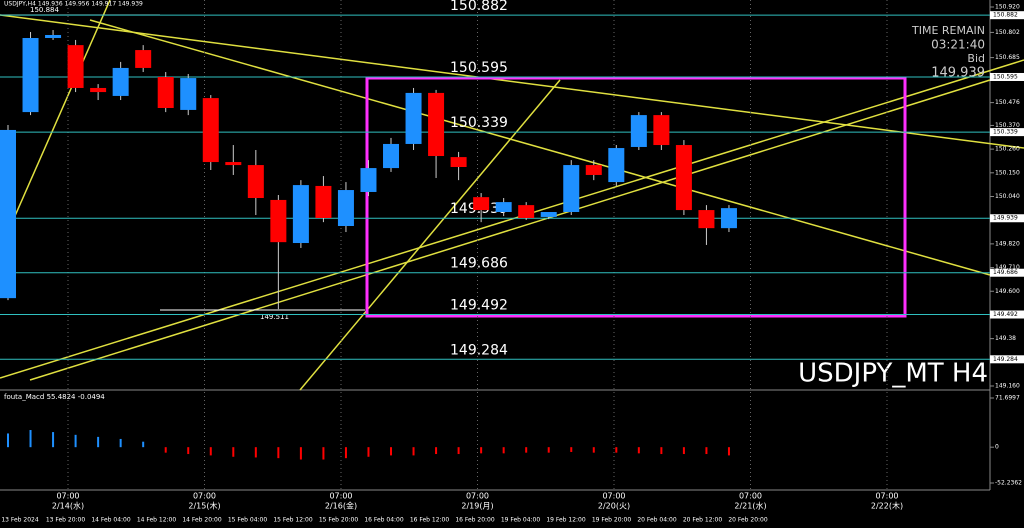 Image resolution: width=1024 pixels, height=528 pixels. Describe the element at coordinates (1007, 32) in the screenshot. I see `y-tick-label: 150.802` at that location.